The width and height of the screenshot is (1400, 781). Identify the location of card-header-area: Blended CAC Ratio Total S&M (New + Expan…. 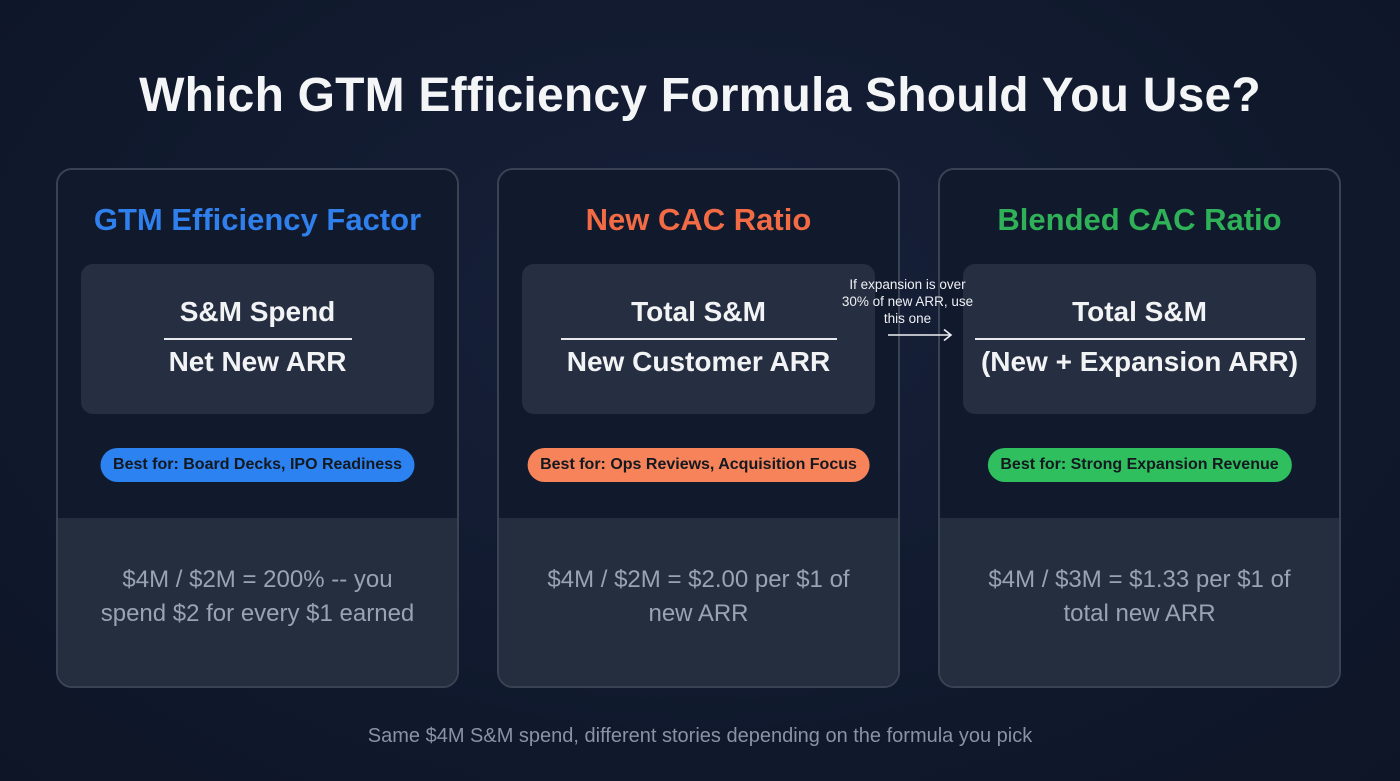
(1139, 344).